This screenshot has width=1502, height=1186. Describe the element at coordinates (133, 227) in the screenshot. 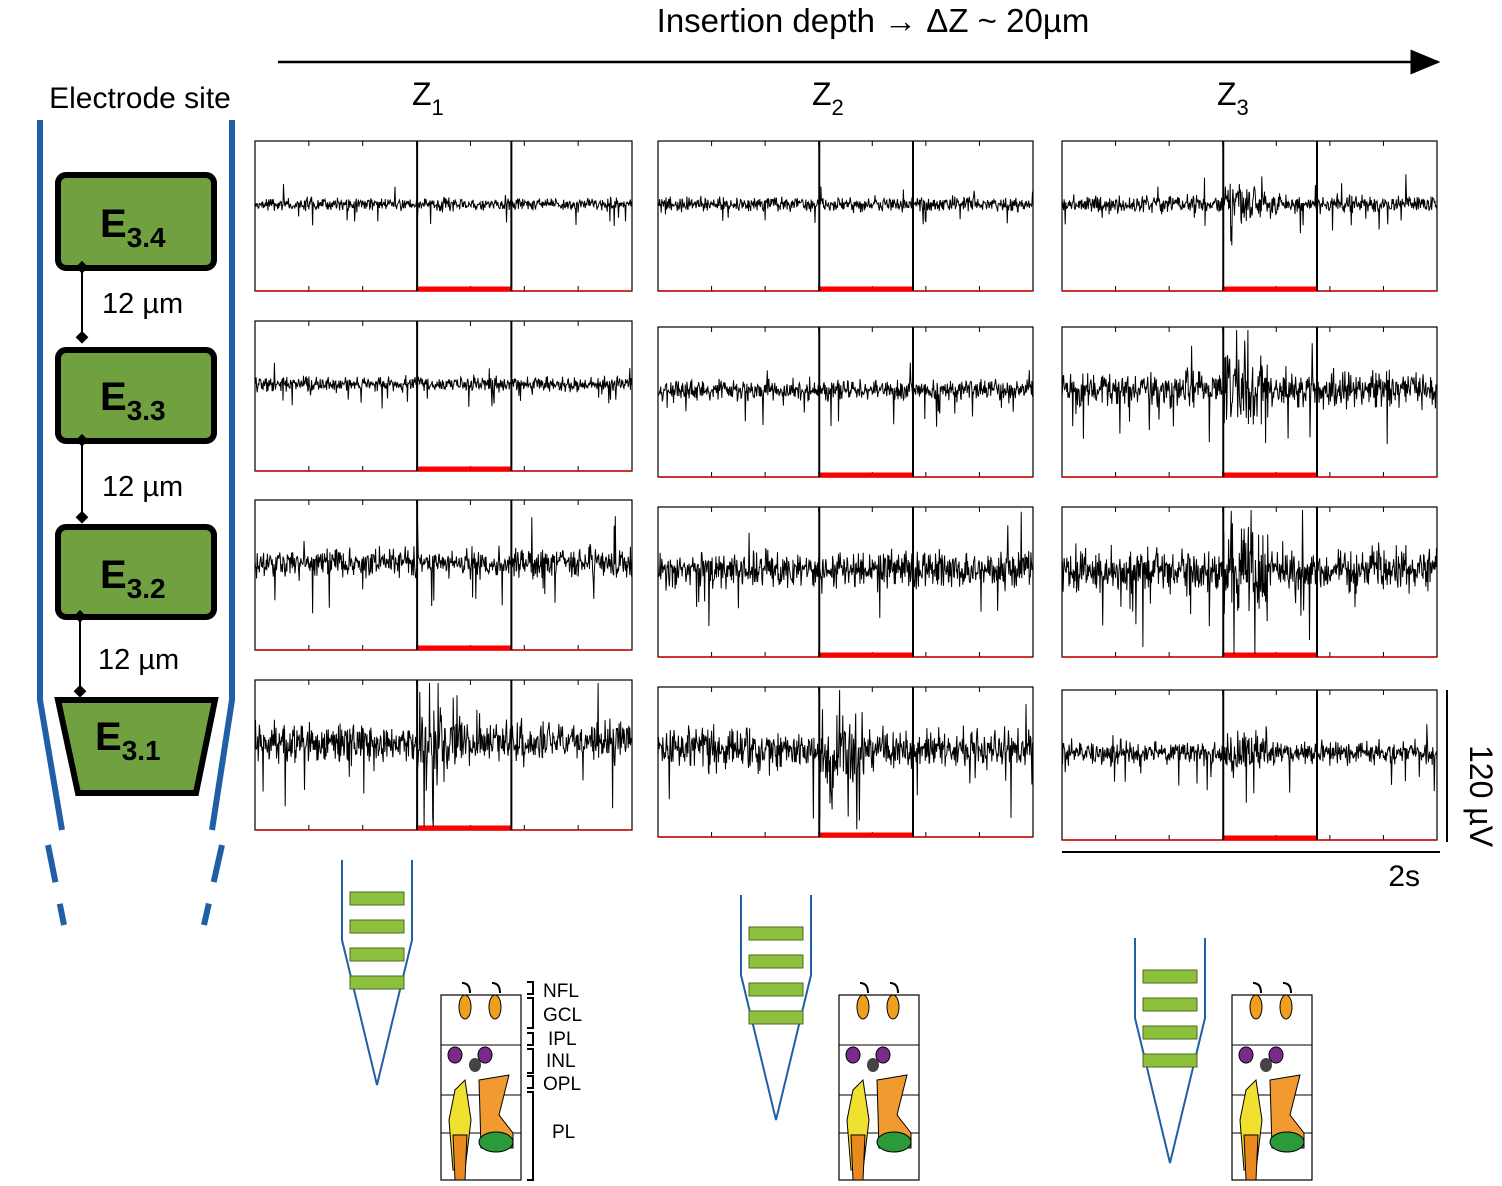

I see `site-label: E3.4` at that location.